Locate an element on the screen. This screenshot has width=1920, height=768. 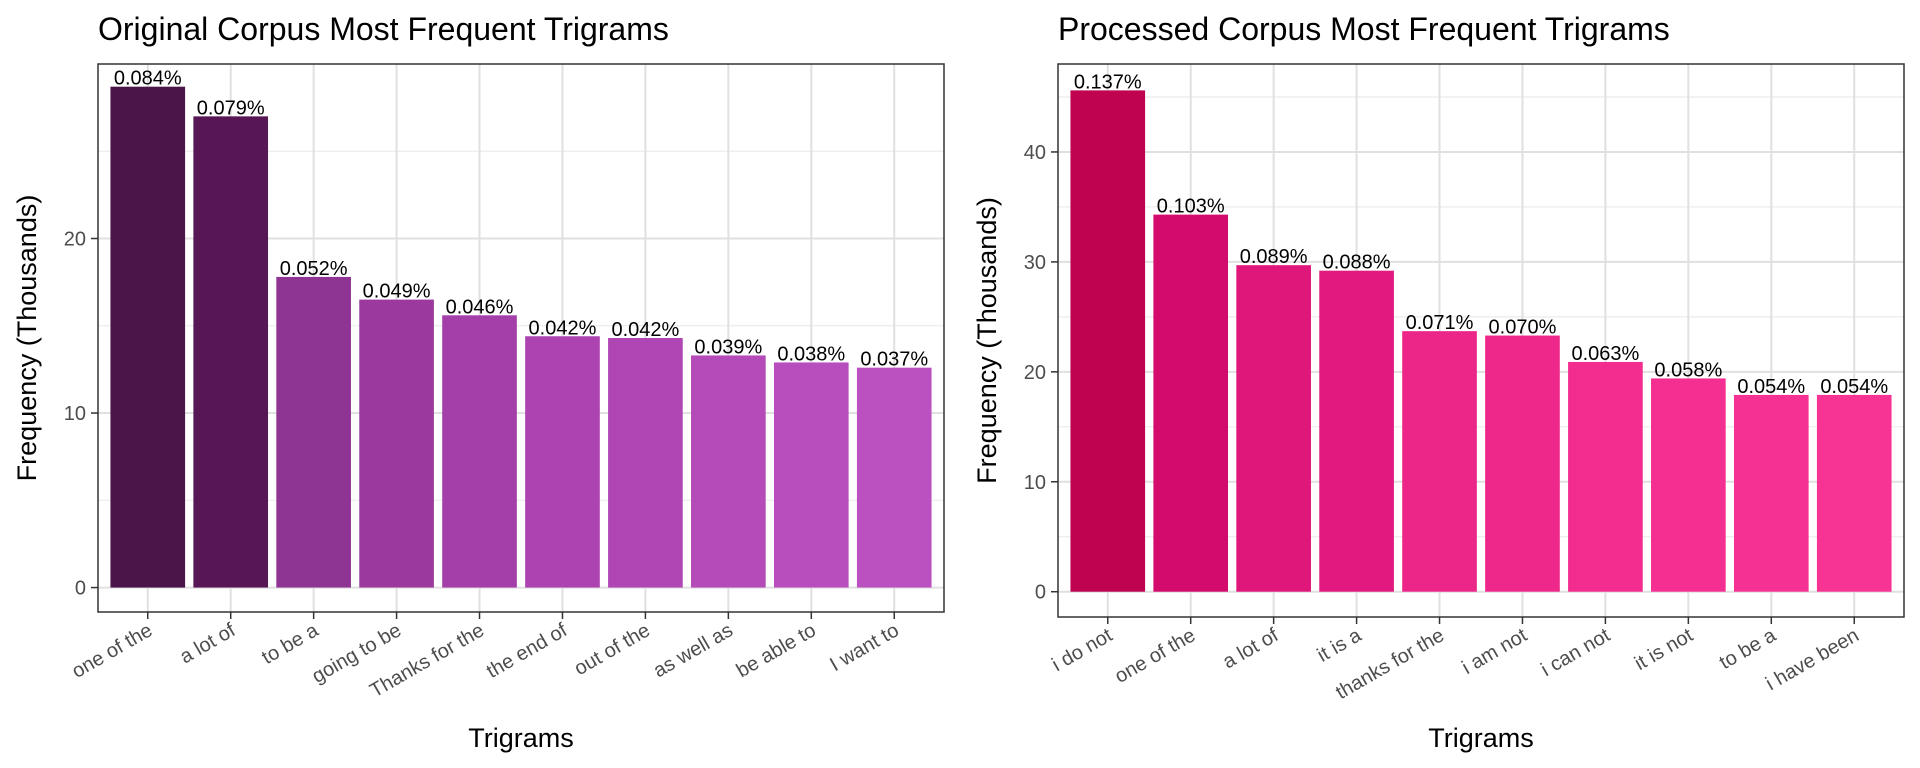
data-label: 0.070% is located at coordinates (1523, 328).